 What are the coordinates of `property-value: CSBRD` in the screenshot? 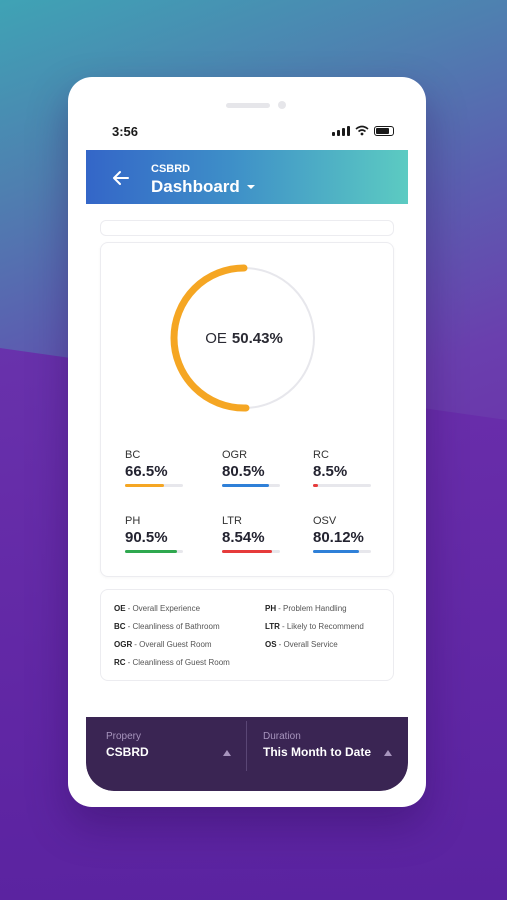 It's located at (127, 752).